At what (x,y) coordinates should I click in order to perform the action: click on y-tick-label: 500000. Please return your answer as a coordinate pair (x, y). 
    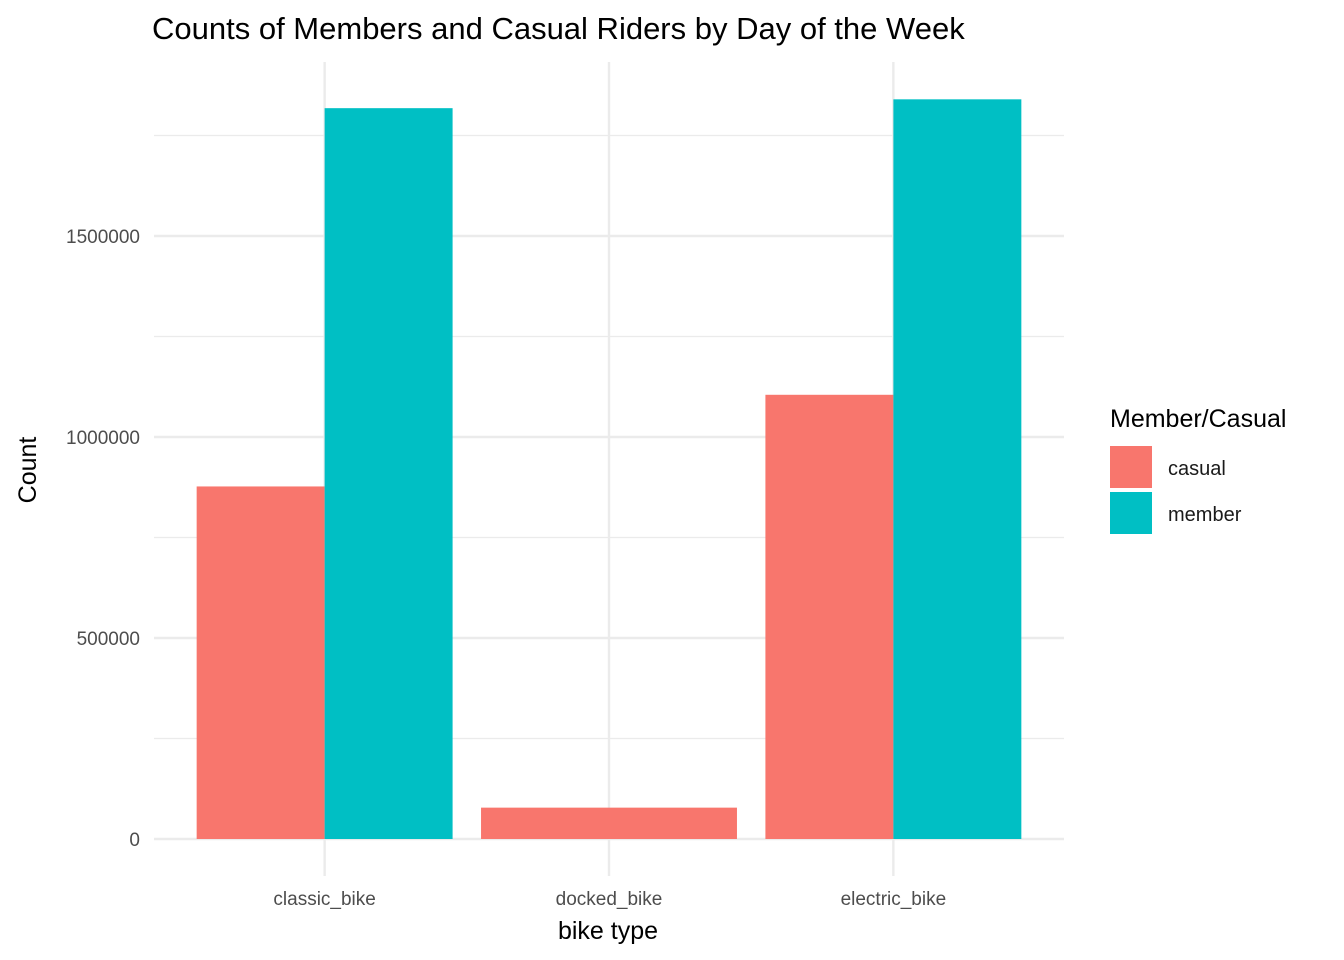
    Looking at the image, I should click on (108, 639).